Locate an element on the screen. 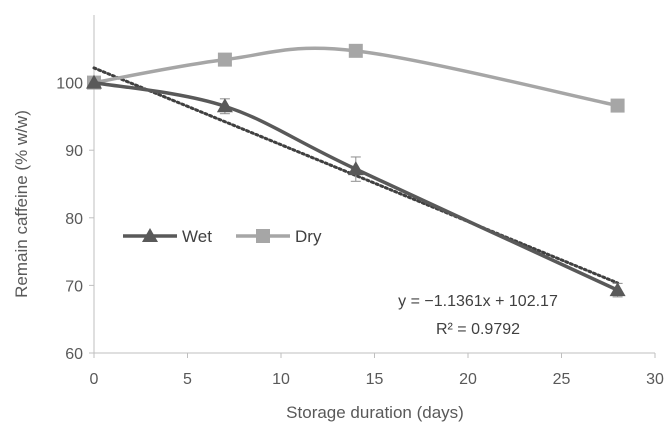  trendline-r-squared: R² = 0.9792 is located at coordinates (478, 329).